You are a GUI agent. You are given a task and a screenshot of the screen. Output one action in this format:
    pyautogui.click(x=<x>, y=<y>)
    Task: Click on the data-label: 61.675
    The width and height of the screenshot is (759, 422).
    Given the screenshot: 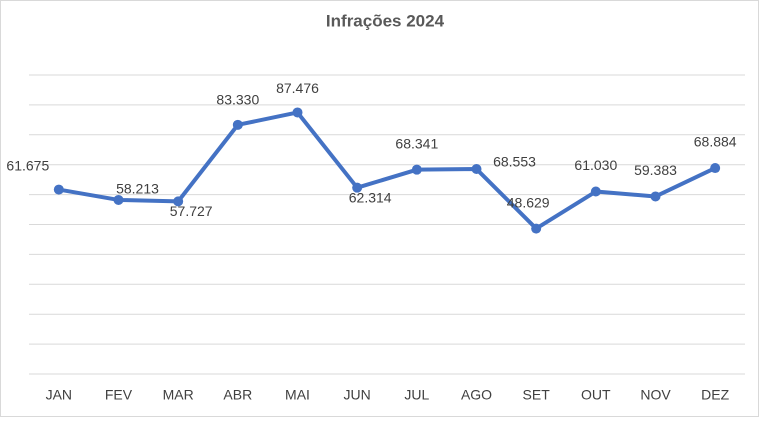 What is the action you would take?
    pyautogui.click(x=27, y=165)
    